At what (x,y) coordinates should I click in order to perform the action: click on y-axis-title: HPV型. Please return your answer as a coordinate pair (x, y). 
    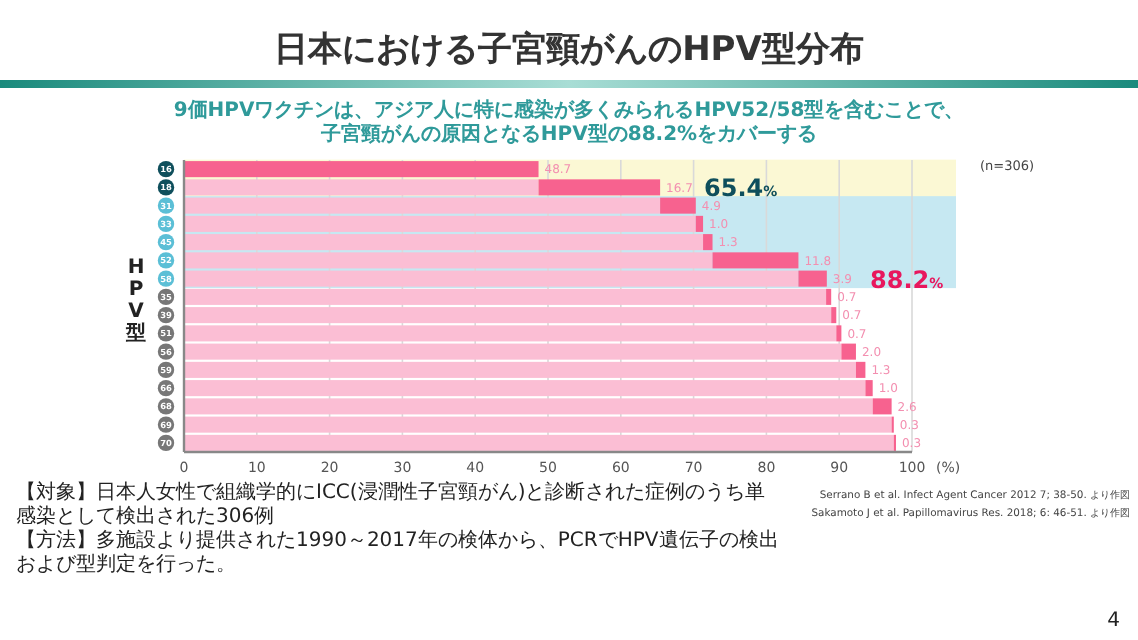
    Looking at the image, I should click on (135, 301).